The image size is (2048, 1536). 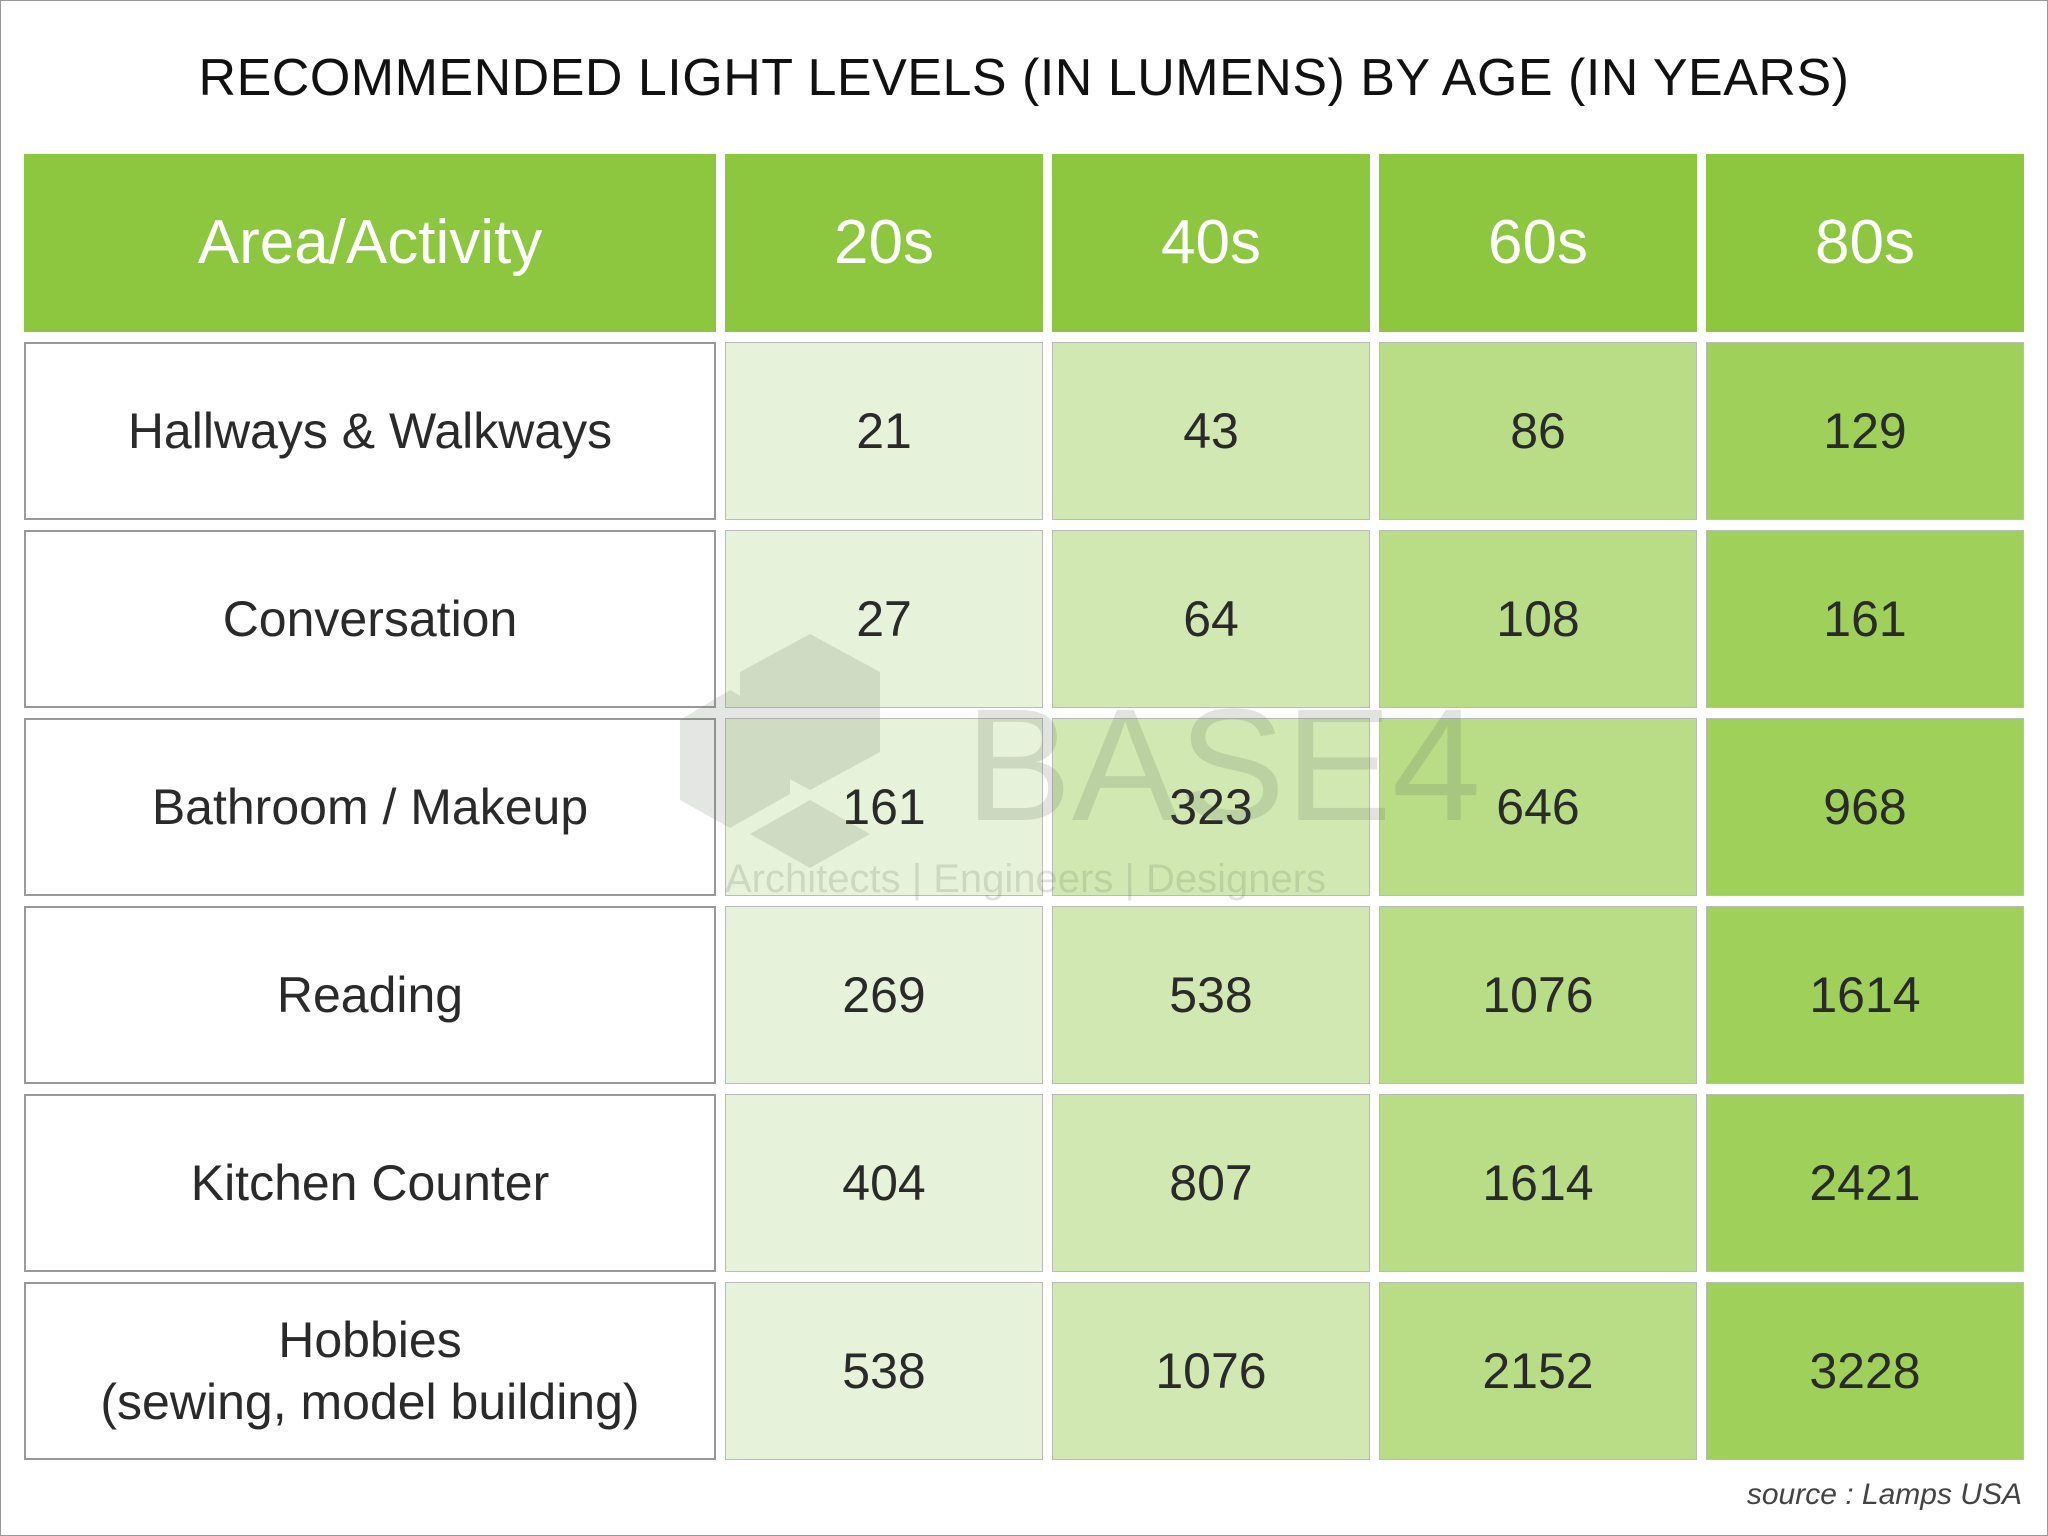 What do you see at coordinates (1211, 1183) in the screenshot?
I see `value-cell: 807` at bounding box center [1211, 1183].